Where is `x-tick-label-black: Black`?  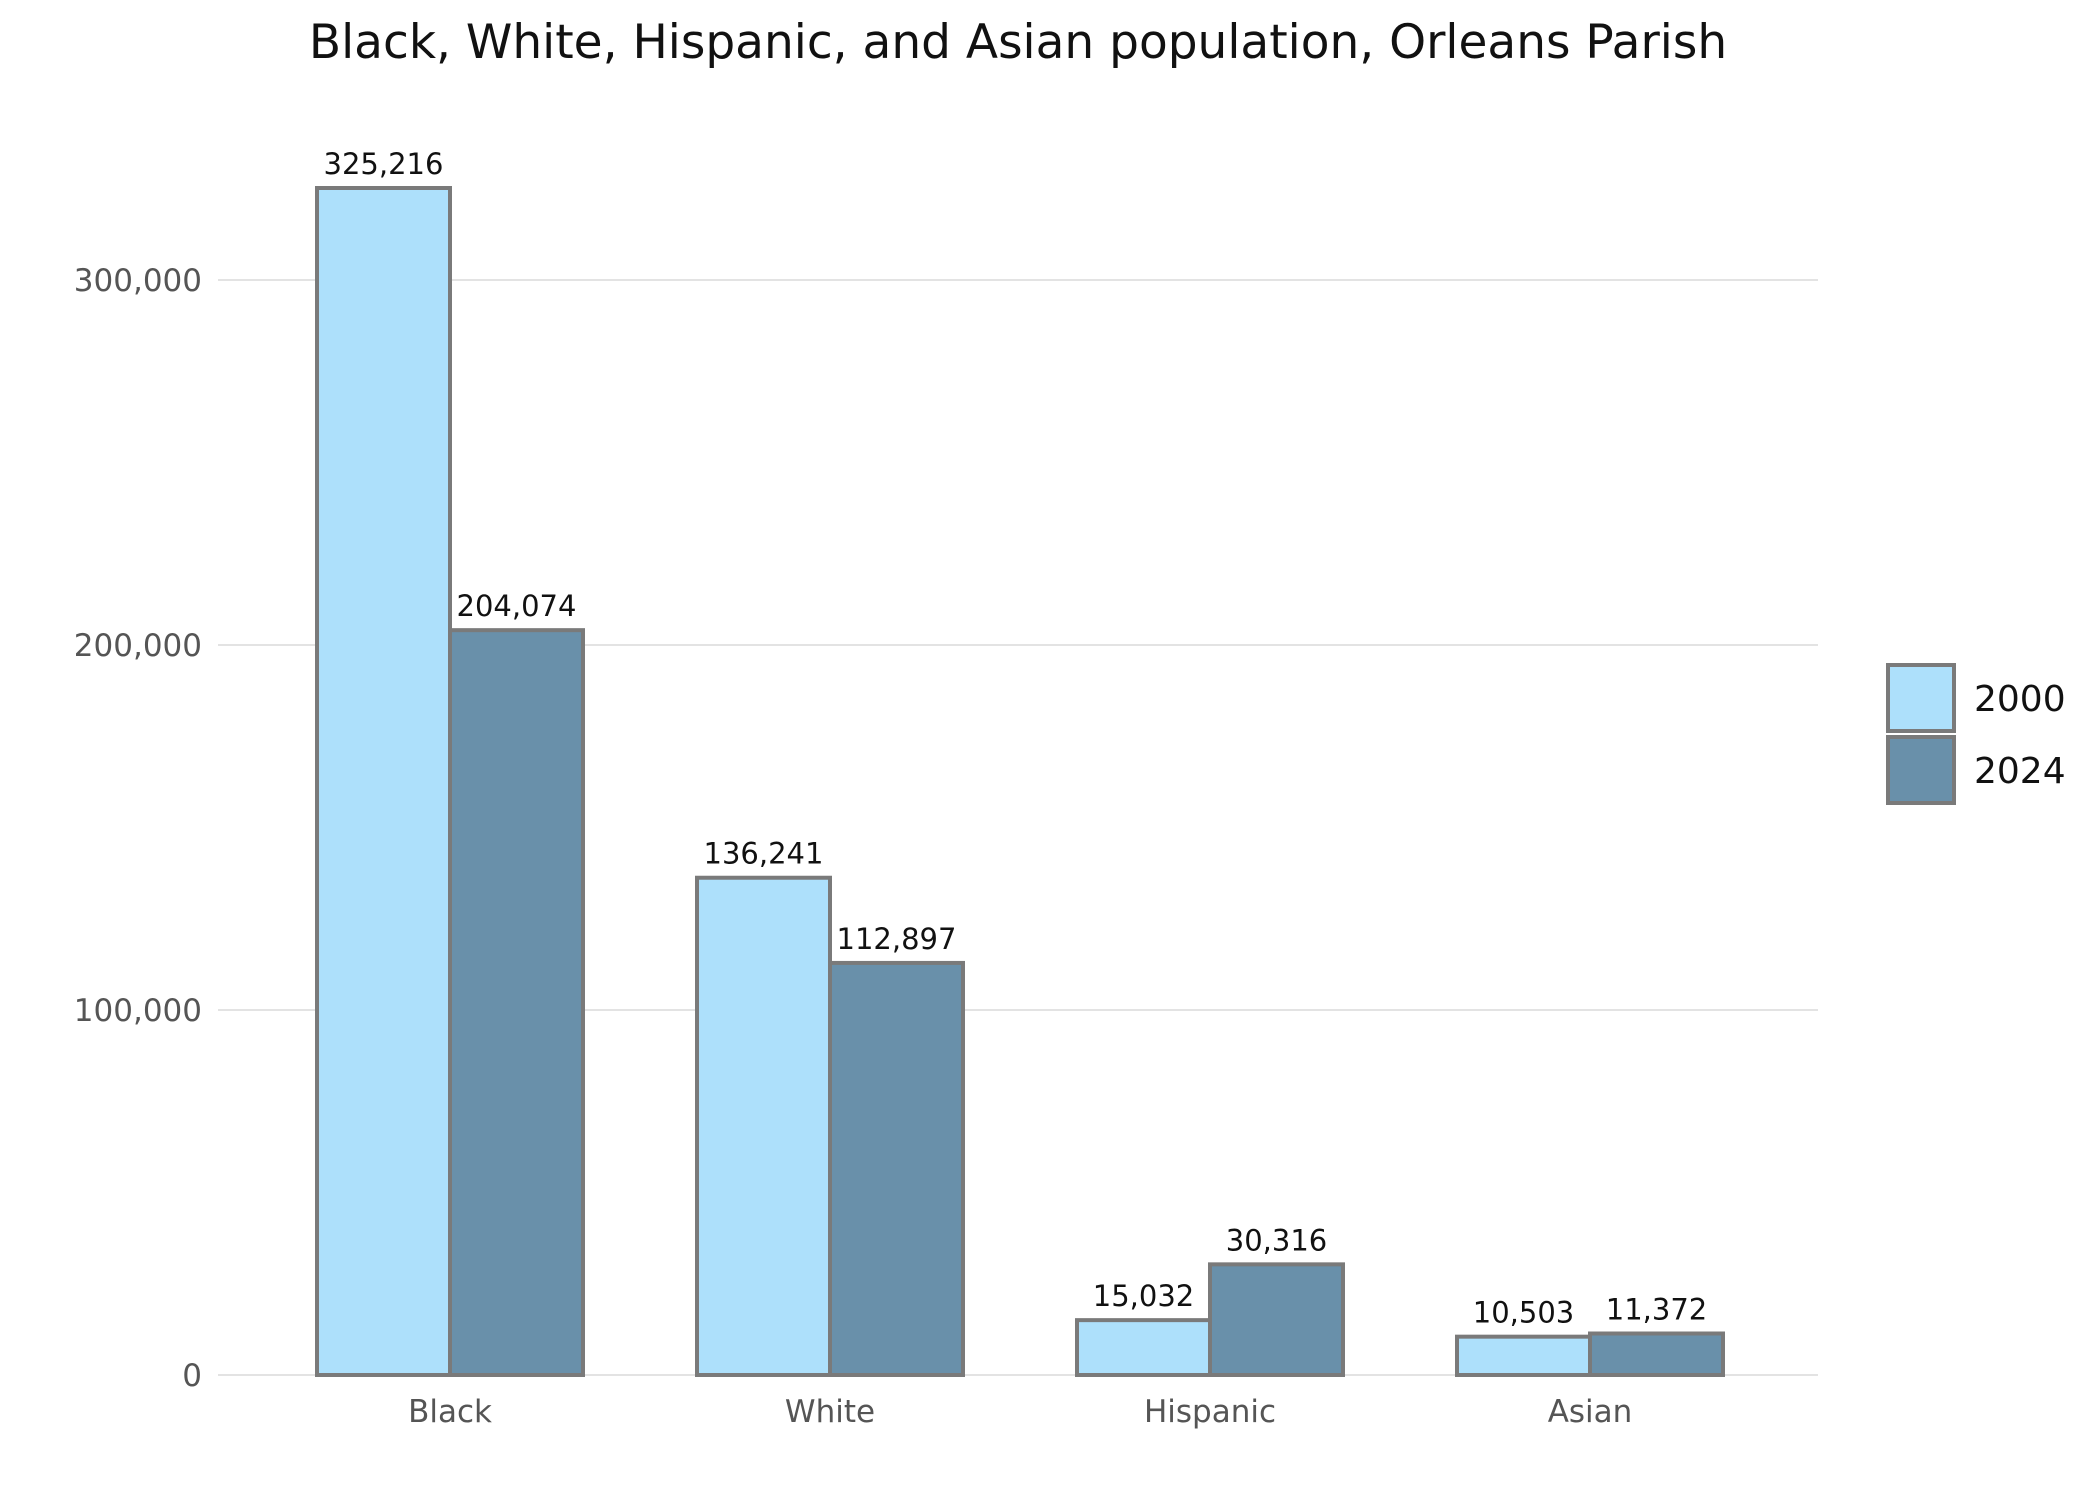 x-tick-label-black: Black is located at coordinates (450, 1412).